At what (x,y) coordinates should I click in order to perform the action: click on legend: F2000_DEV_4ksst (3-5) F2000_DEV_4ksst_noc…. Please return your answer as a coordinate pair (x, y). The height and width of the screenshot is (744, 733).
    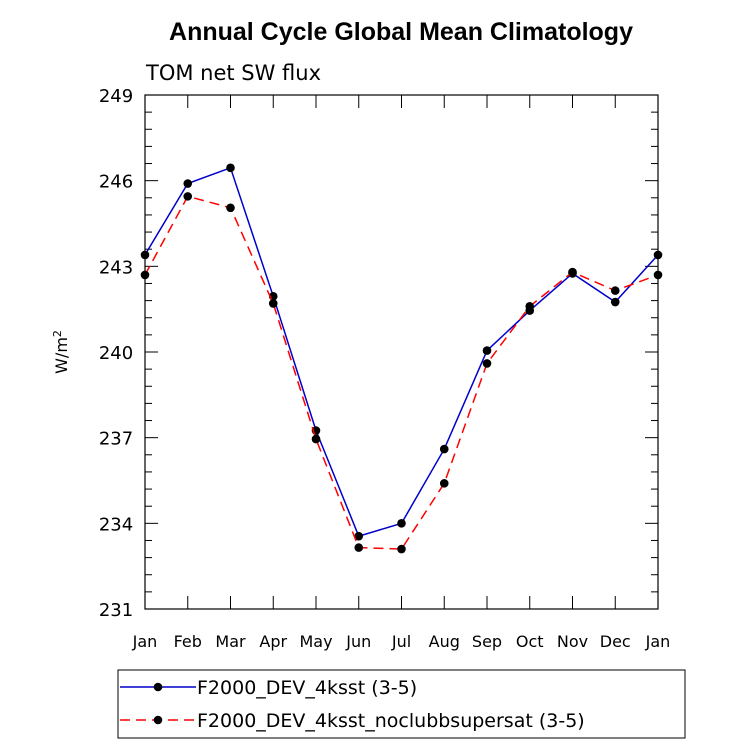
    Looking at the image, I should click on (401, 704).